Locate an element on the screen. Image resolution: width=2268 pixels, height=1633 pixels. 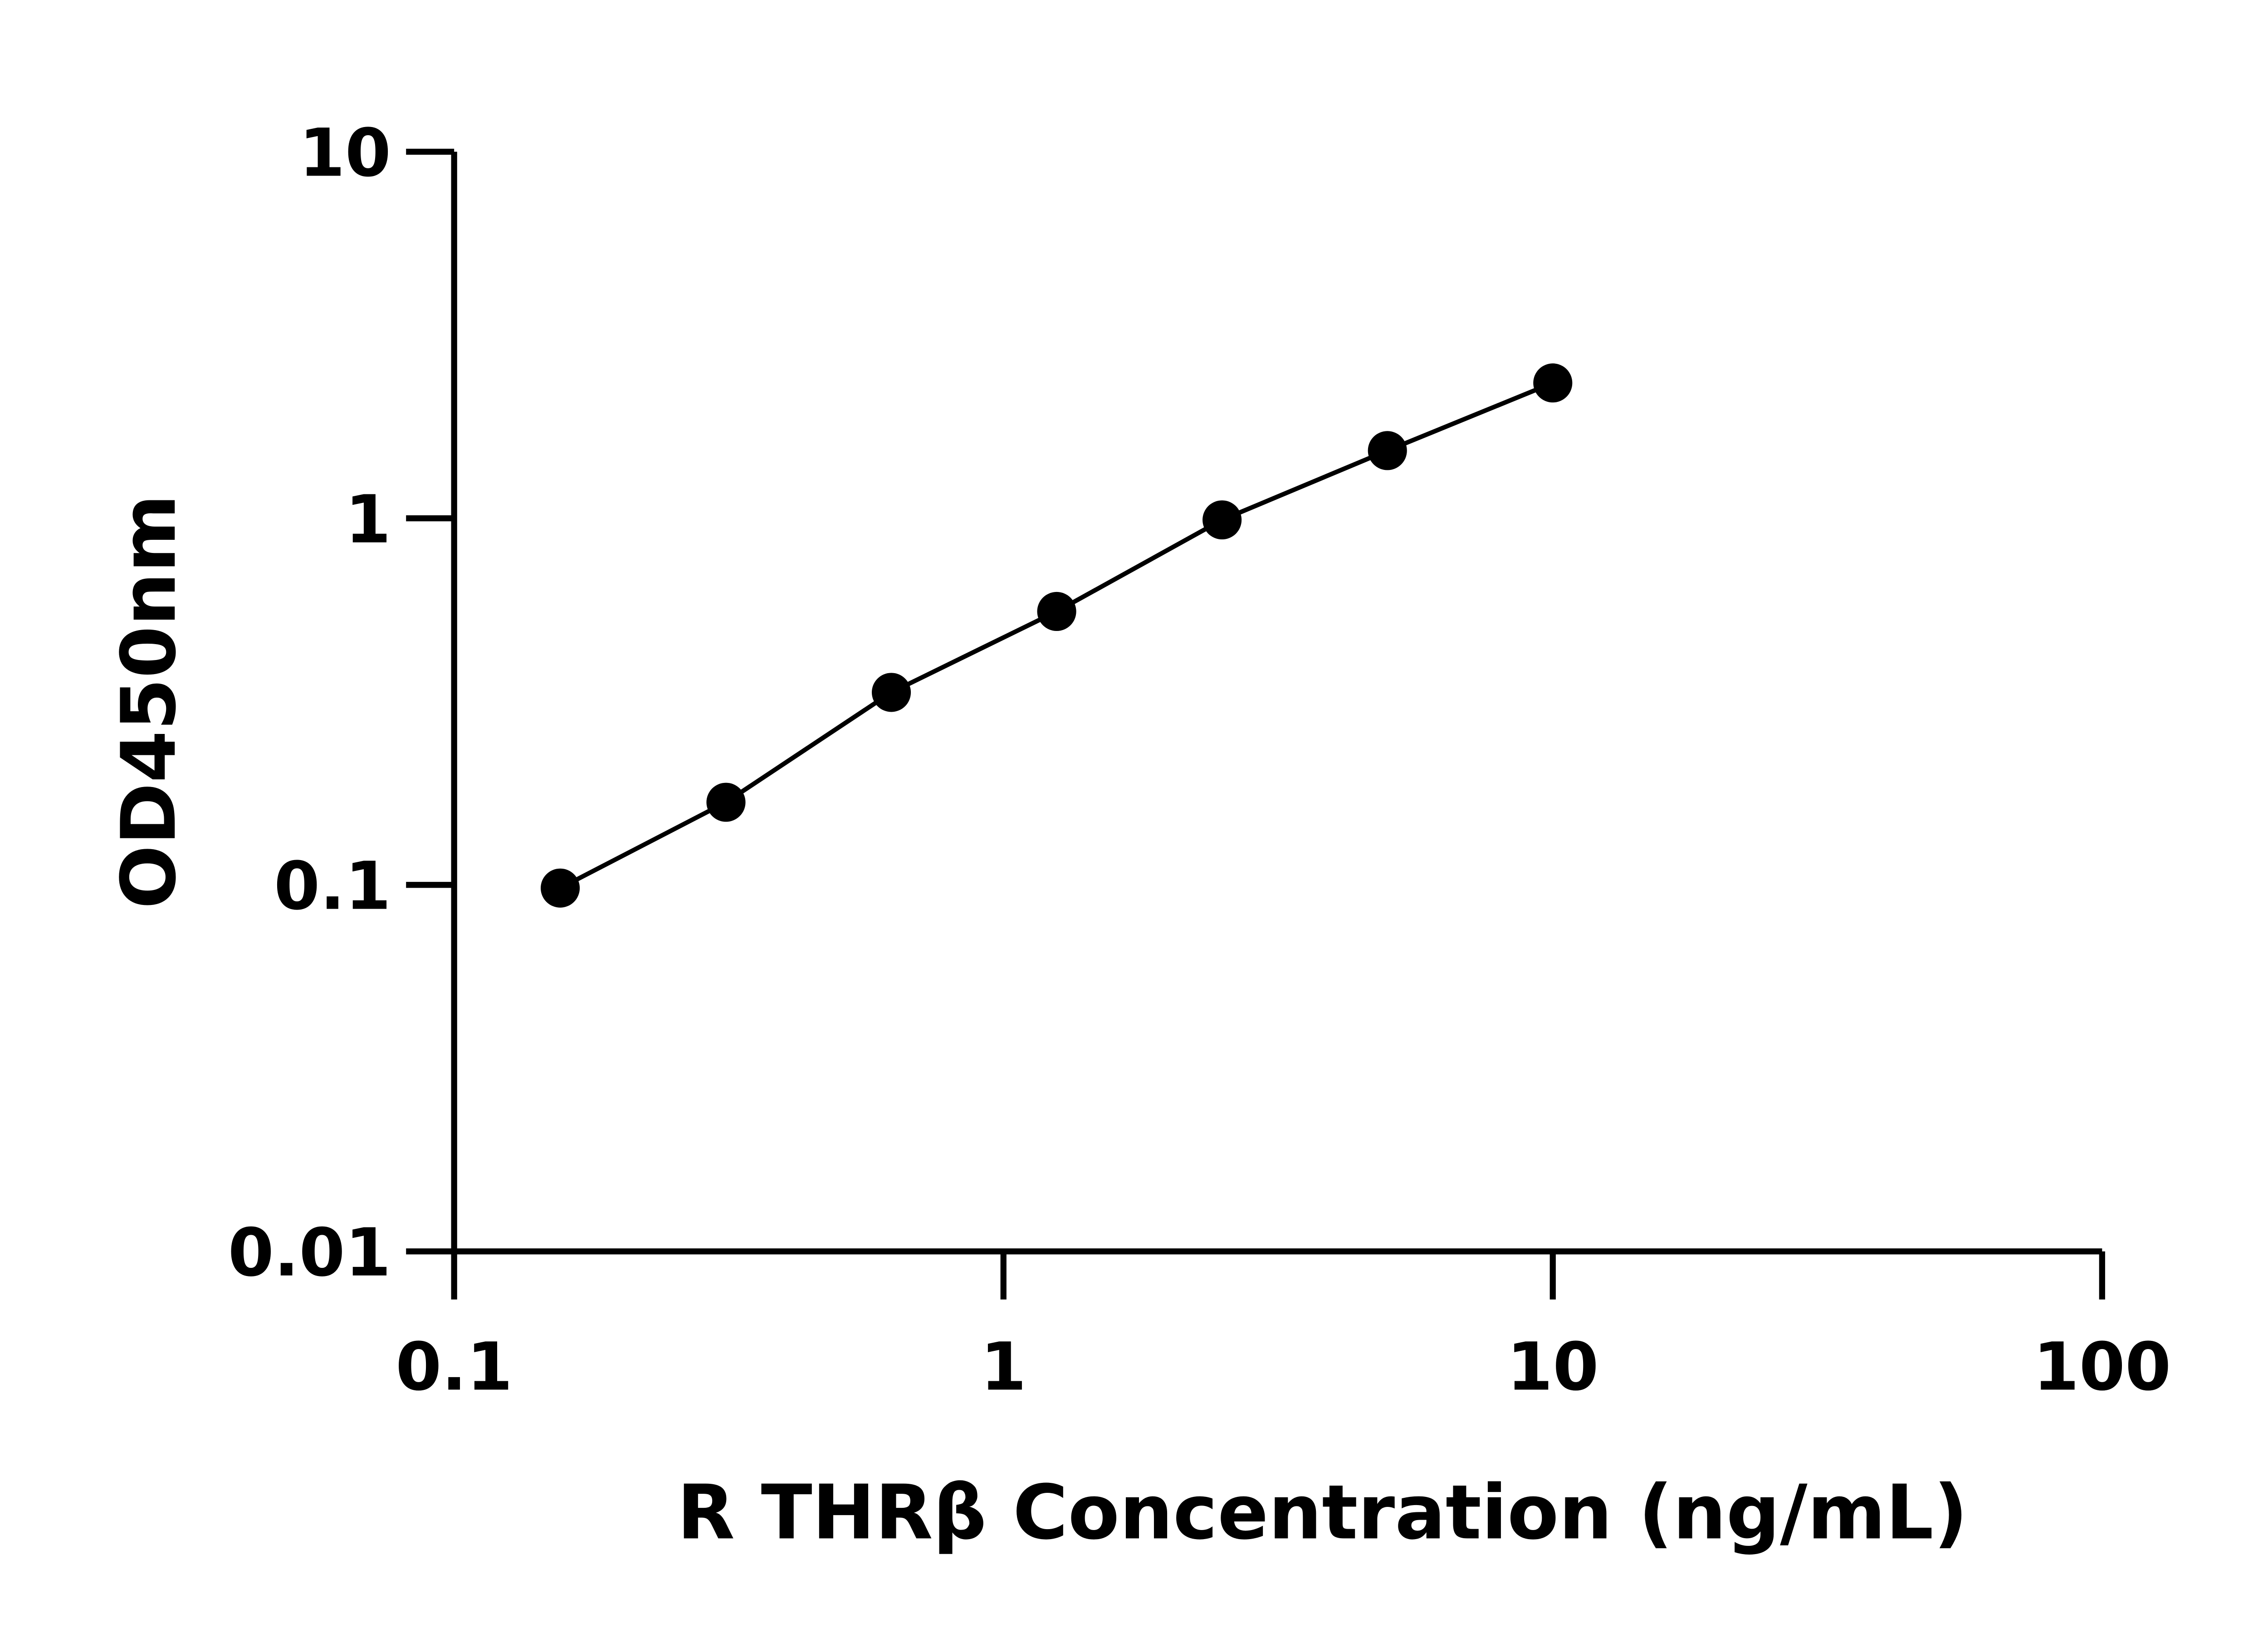
y-tick-label: 1 is located at coordinates (368, 520).